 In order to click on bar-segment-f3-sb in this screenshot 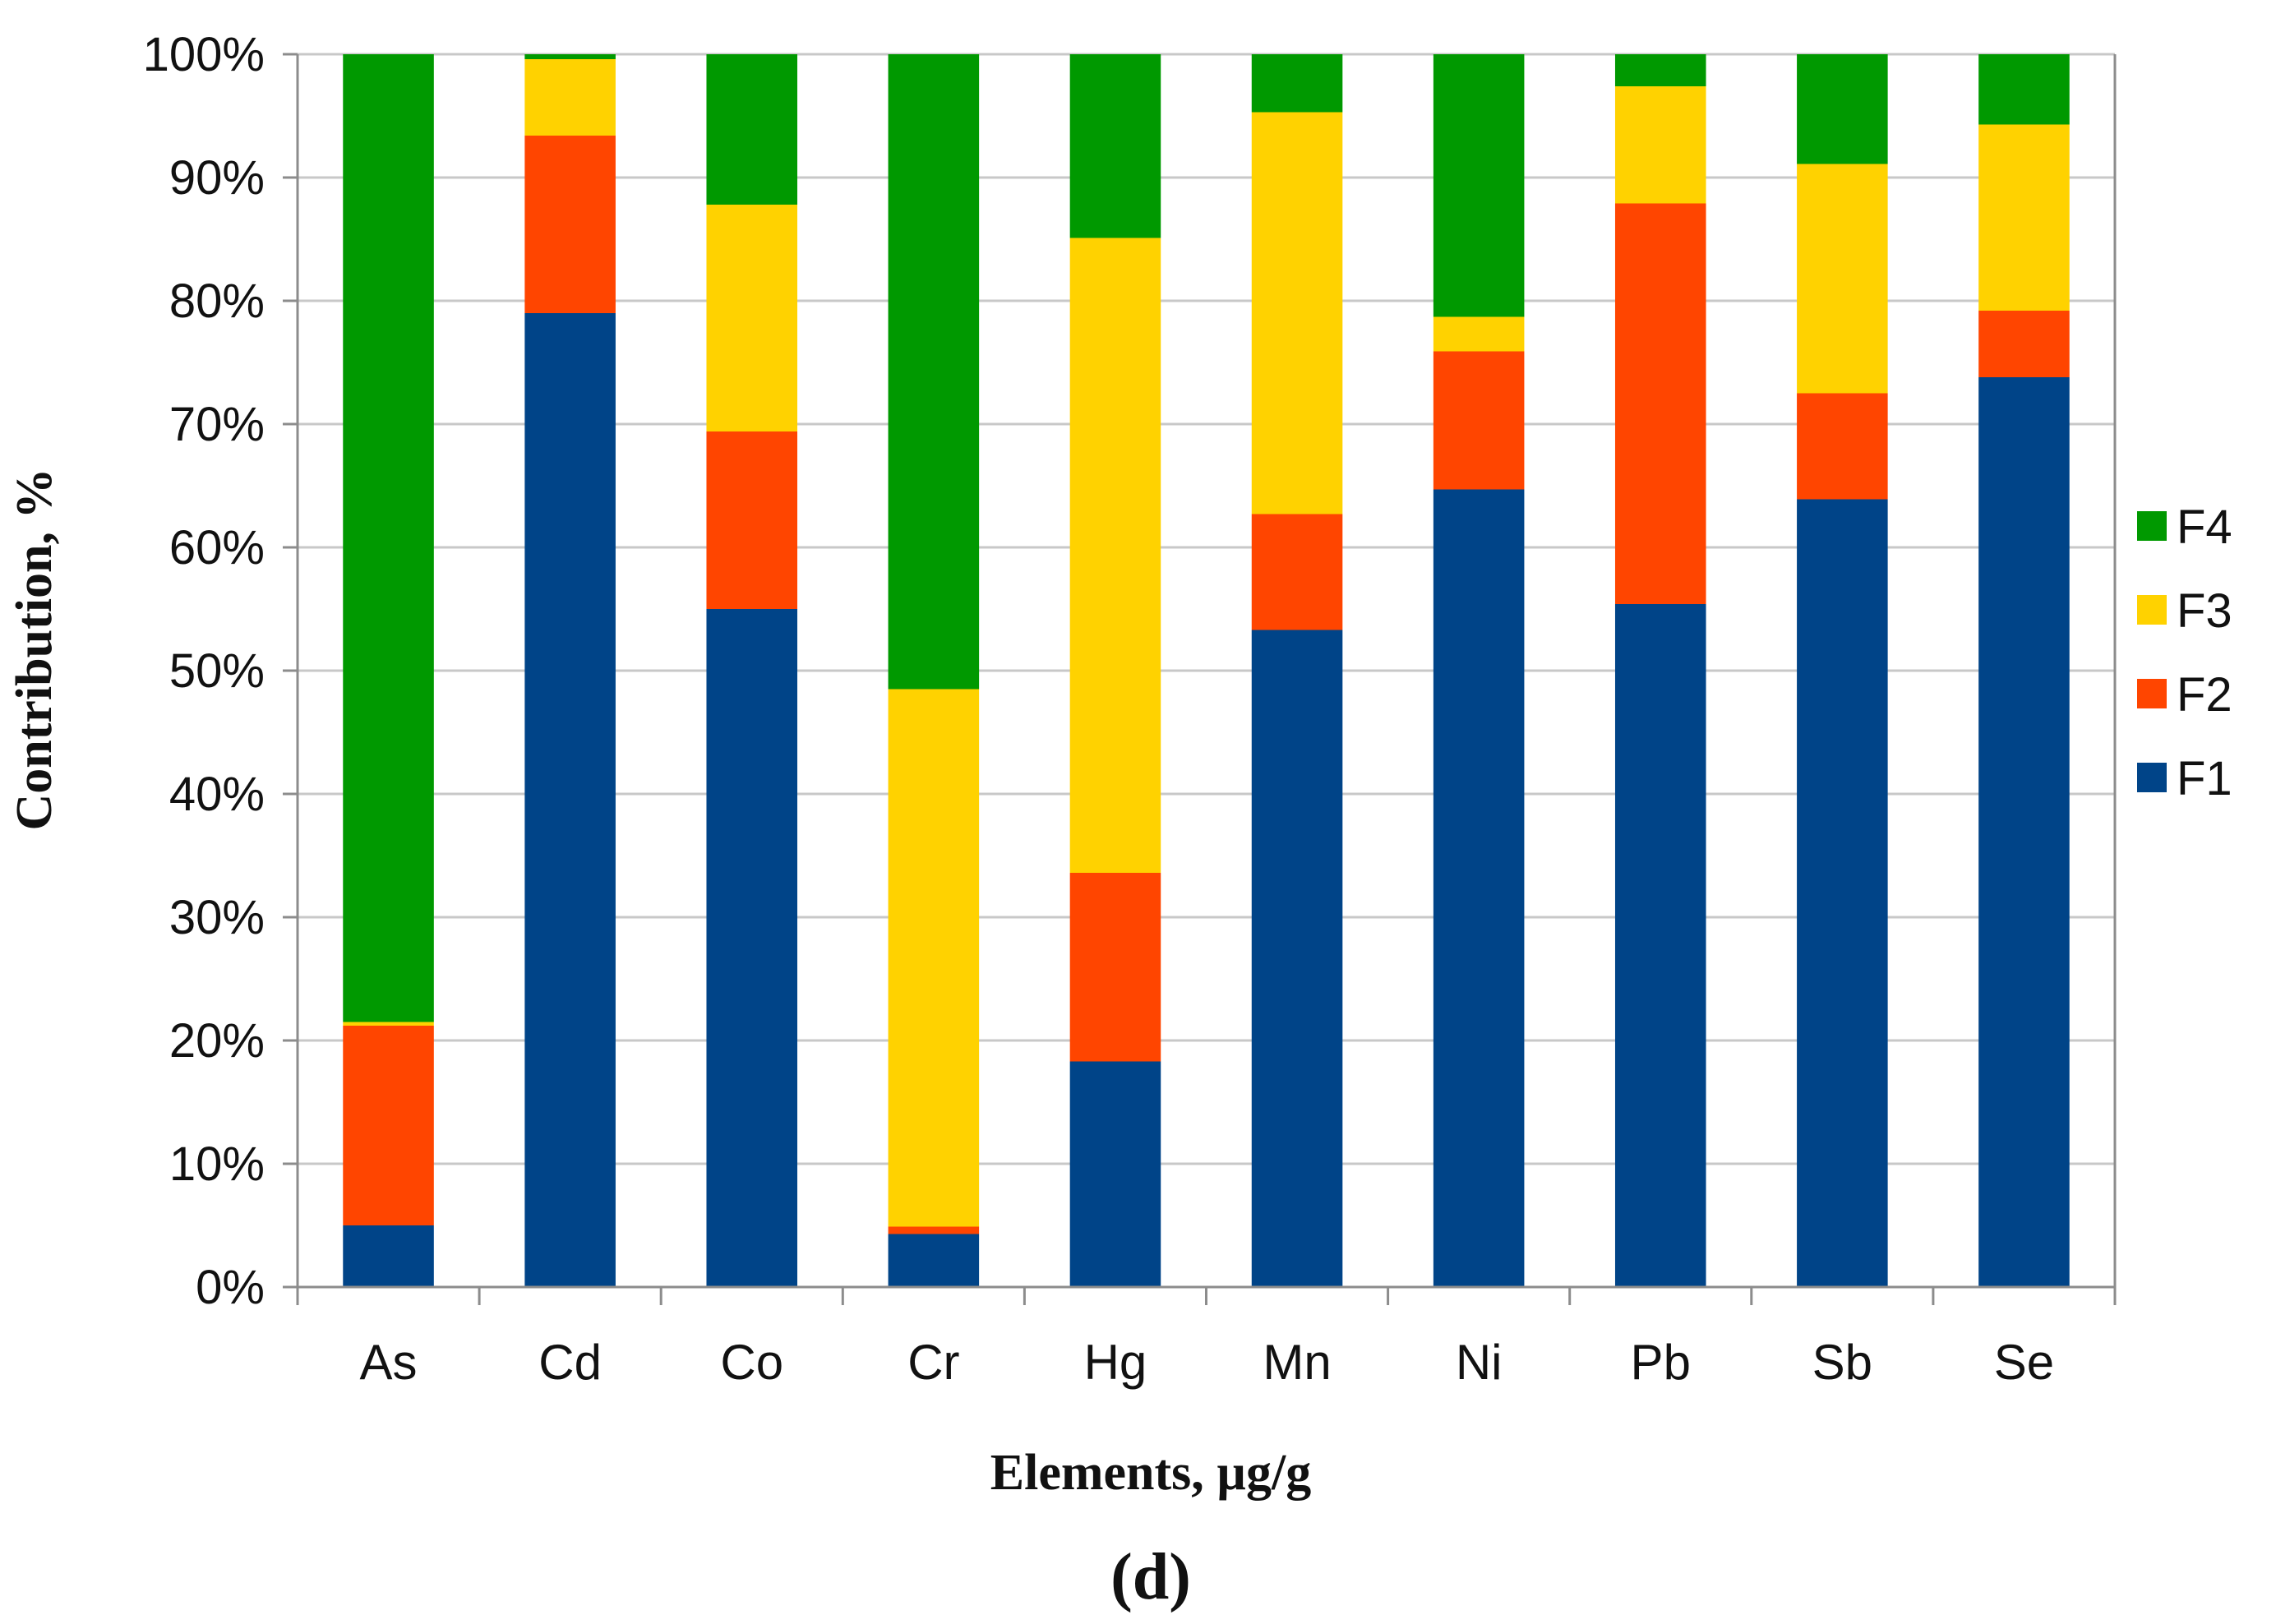, I will do `click(1842, 279)`.